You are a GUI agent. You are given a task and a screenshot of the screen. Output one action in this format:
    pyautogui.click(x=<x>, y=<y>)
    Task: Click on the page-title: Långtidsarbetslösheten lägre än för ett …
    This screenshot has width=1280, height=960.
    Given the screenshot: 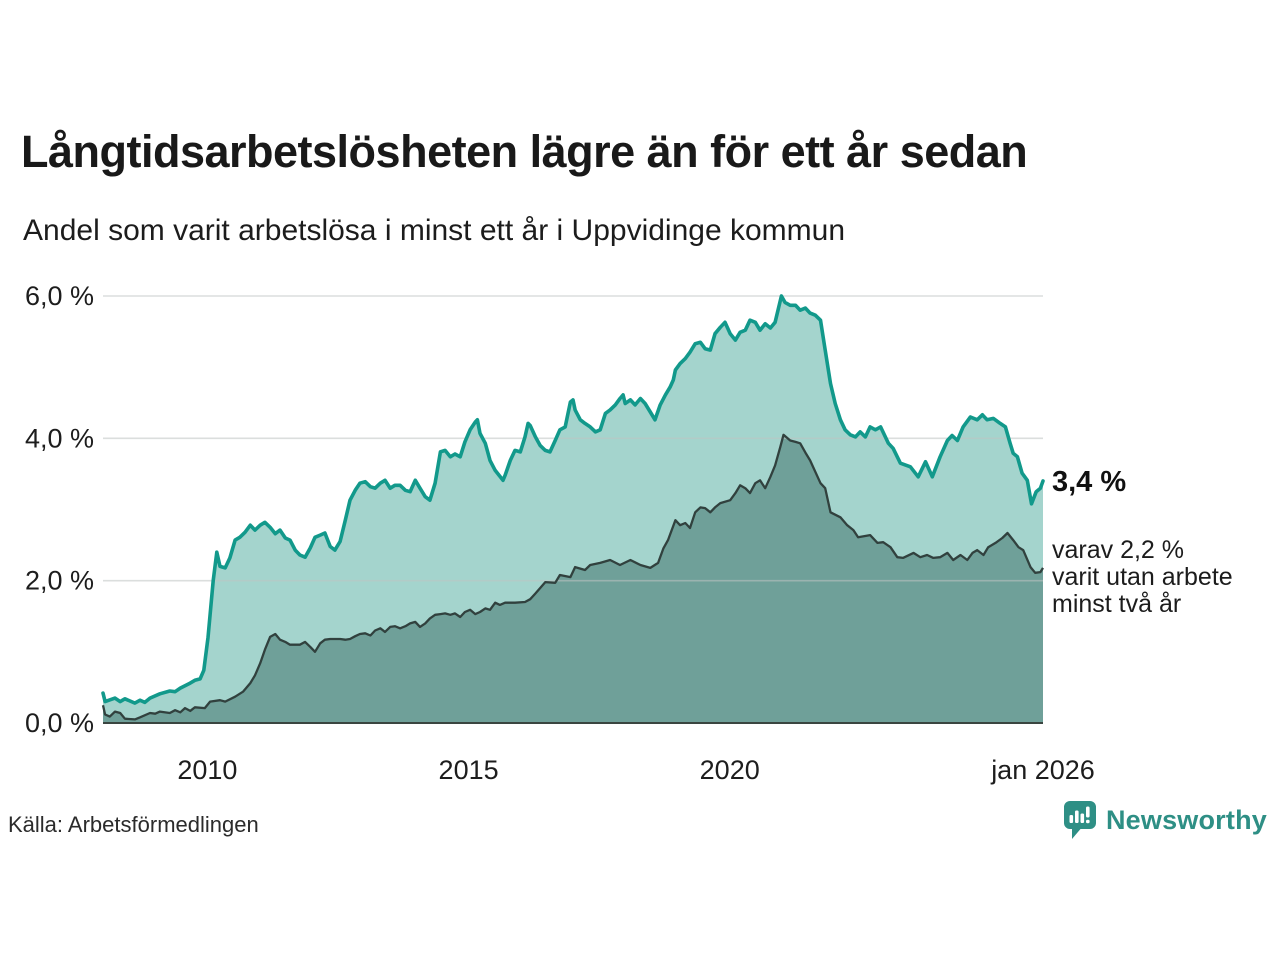 What is the action you would take?
    pyautogui.click(x=524, y=151)
    